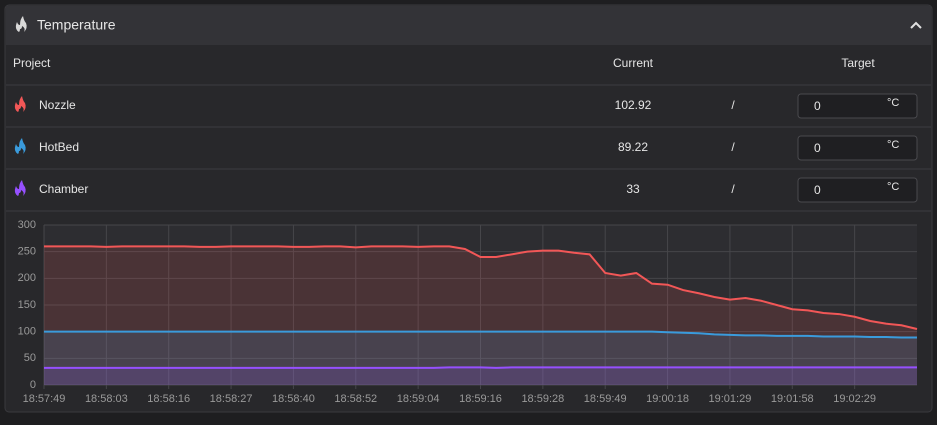 The image size is (937, 425). Describe the element at coordinates (542, 399) in the screenshot. I see `x-tick-label: 18:59:28` at that location.